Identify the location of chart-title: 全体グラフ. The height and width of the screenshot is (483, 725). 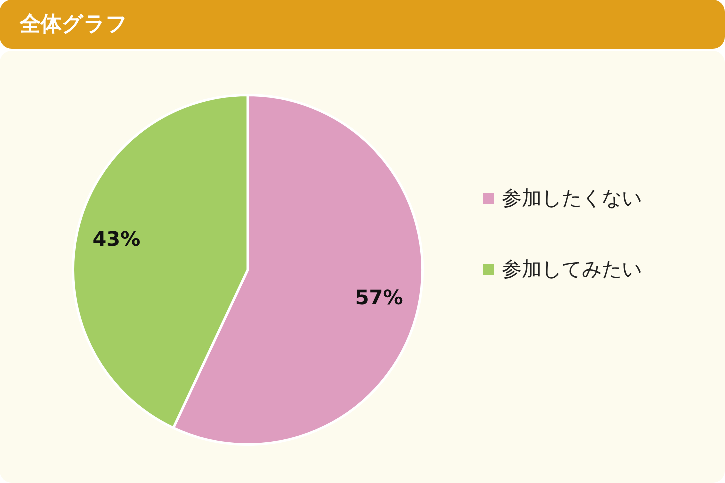
(74, 24).